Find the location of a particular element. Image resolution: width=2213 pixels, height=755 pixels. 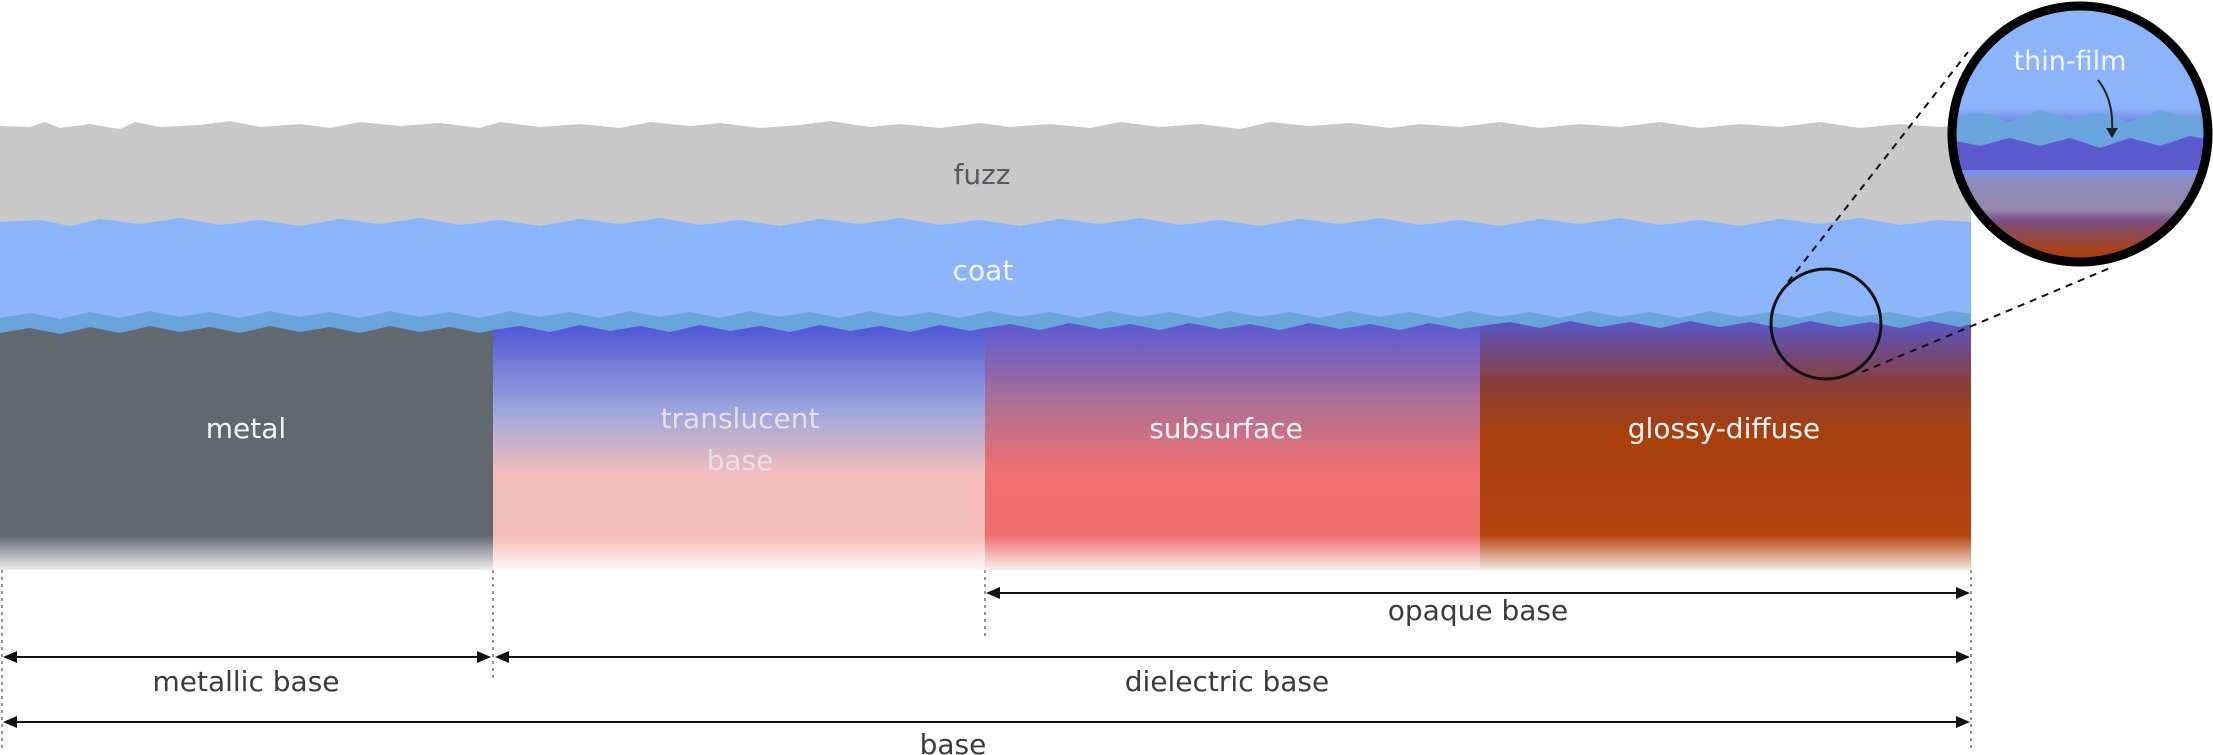

fuzz-layer is located at coordinates (985, 175).